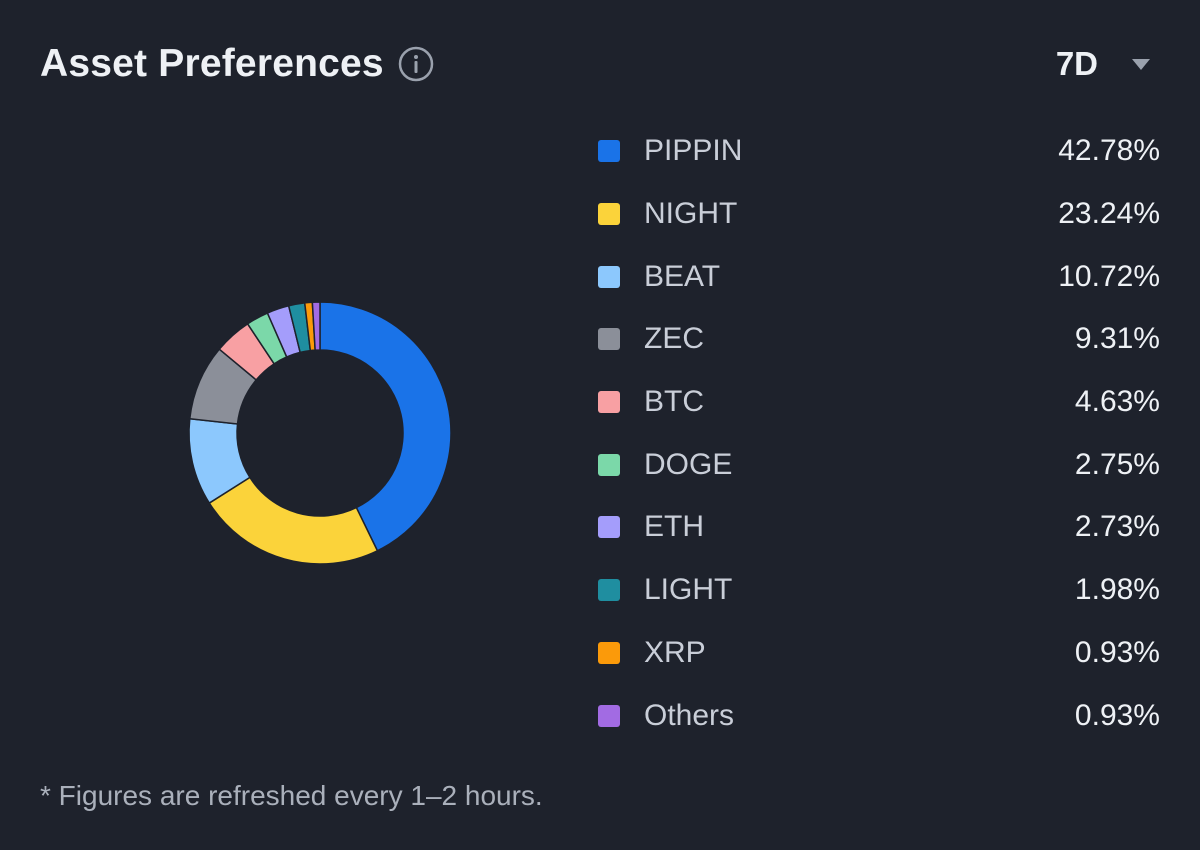 The width and height of the screenshot is (1200, 850). What do you see at coordinates (688, 590) in the screenshot?
I see `legend-label: LIGHT` at bounding box center [688, 590].